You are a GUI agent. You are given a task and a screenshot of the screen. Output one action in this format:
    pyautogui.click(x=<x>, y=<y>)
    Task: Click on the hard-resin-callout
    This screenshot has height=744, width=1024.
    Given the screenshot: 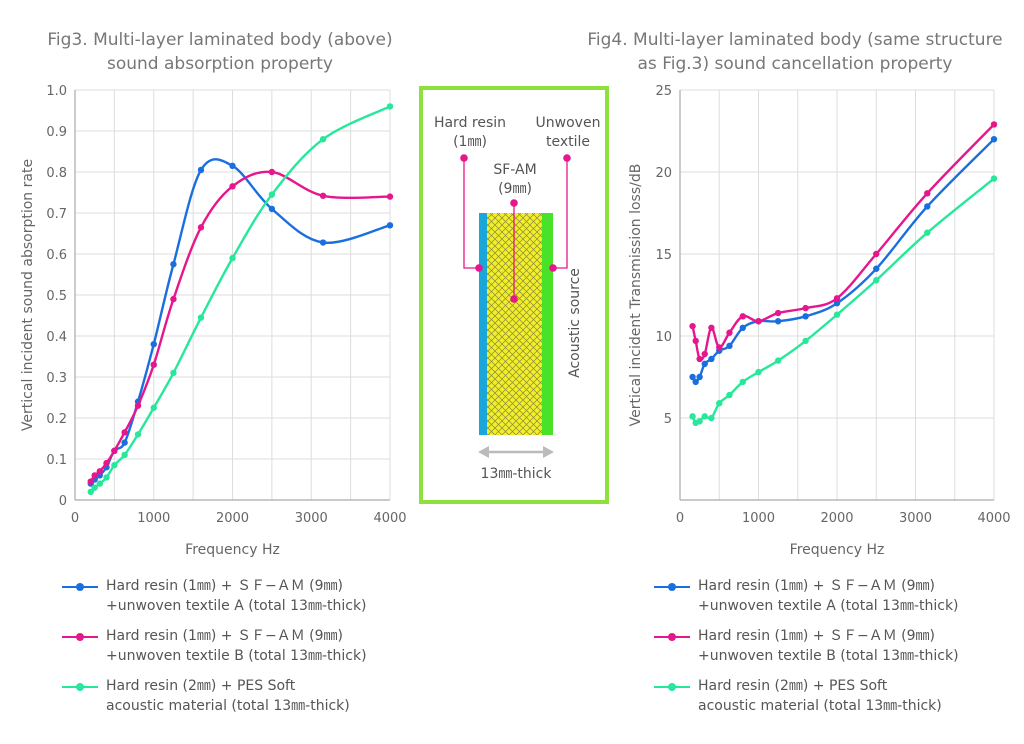 What is the action you would take?
    pyautogui.click(x=471, y=213)
    